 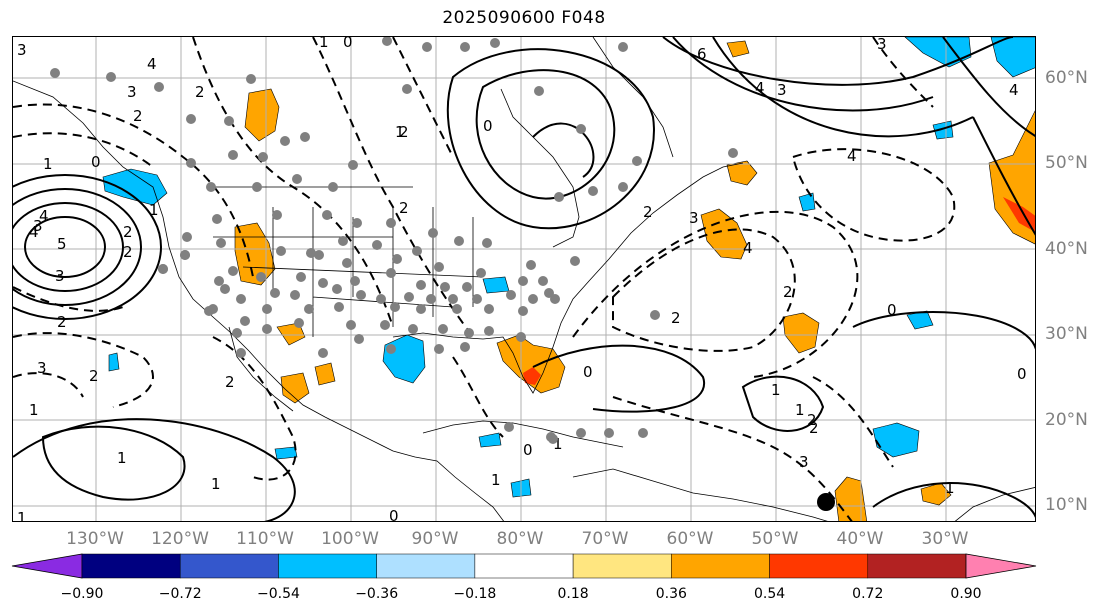 I want to click on colorbar-tick-label: −0.18, so click(x=475, y=594).